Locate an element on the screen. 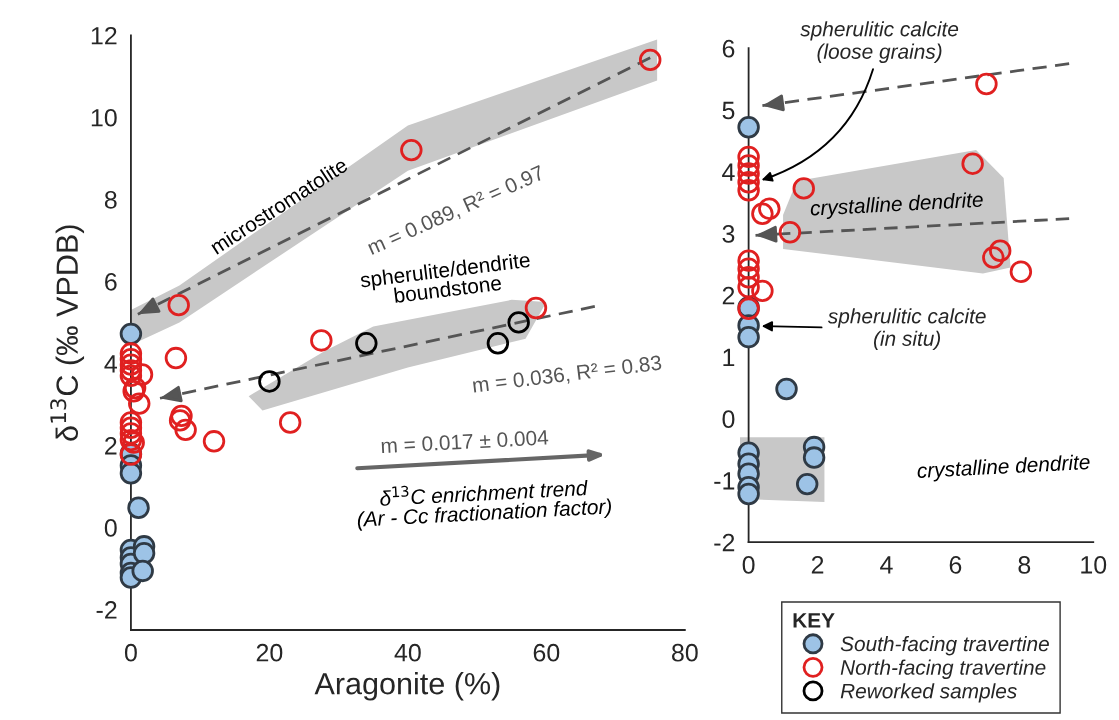 This screenshot has width=1119, height=720. x-tick-label: 40 is located at coordinates (407, 652).